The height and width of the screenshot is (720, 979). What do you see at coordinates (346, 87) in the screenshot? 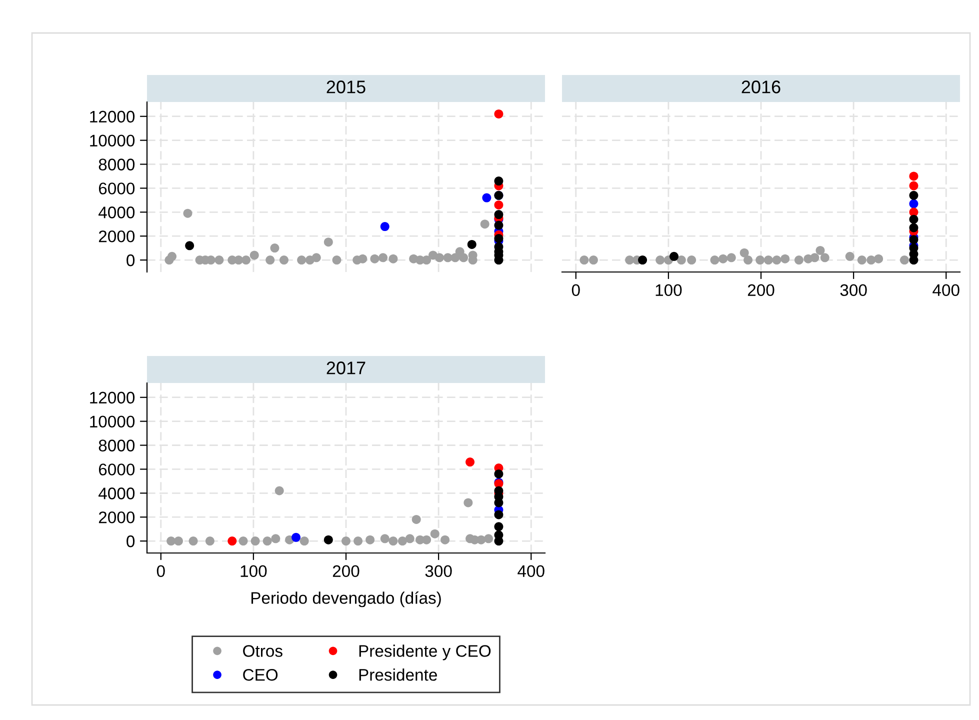
I see `chart-title: 2015` at bounding box center [346, 87].